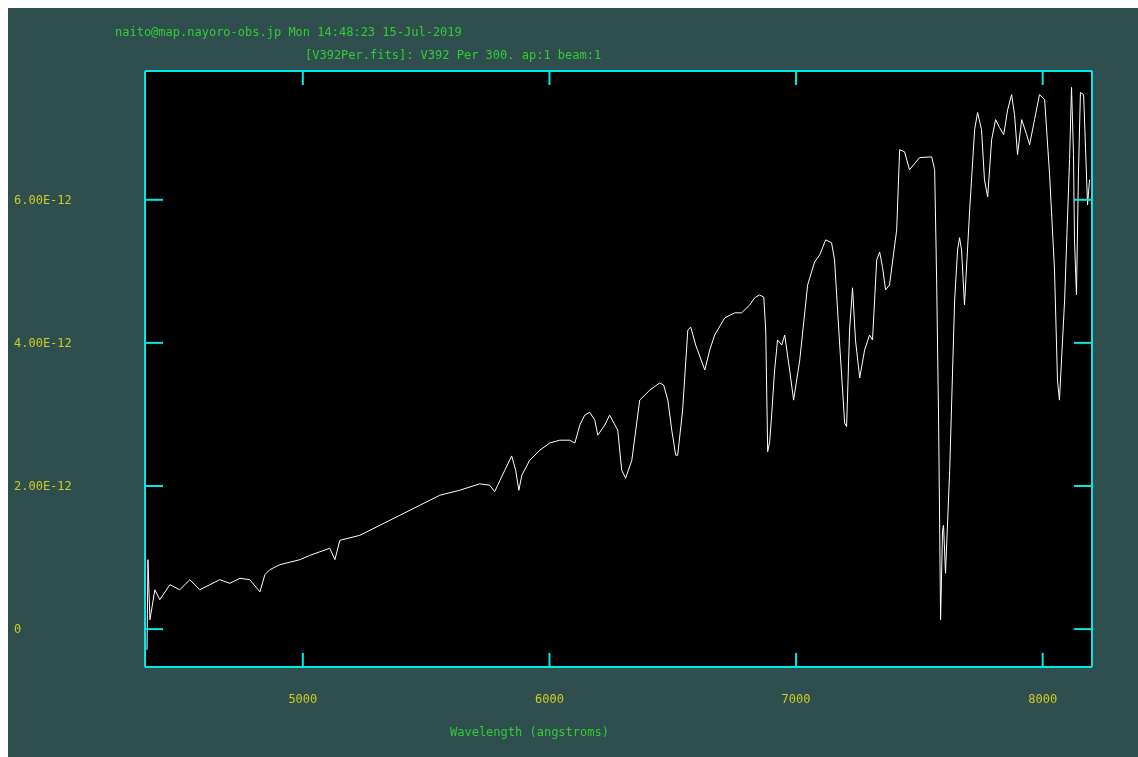  I want to click on y-tick-label: 0, so click(18, 629).